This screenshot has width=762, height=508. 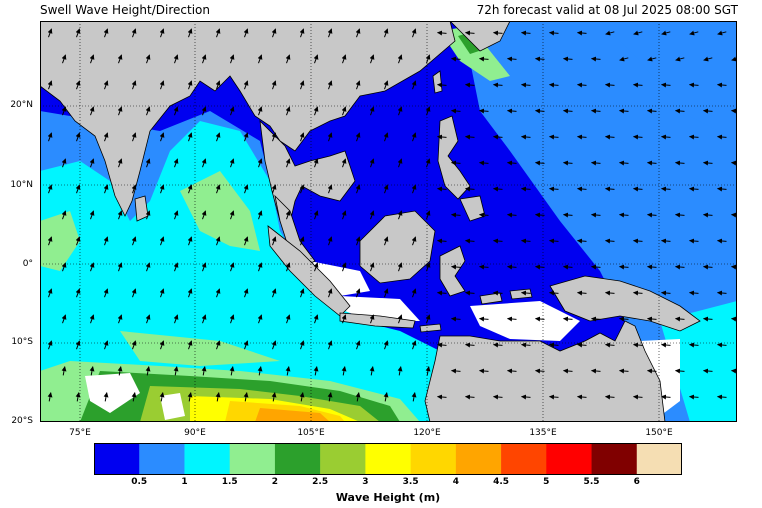 I want to click on map-title: Swell Wave Height/Direction, so click(x=125, y=10).